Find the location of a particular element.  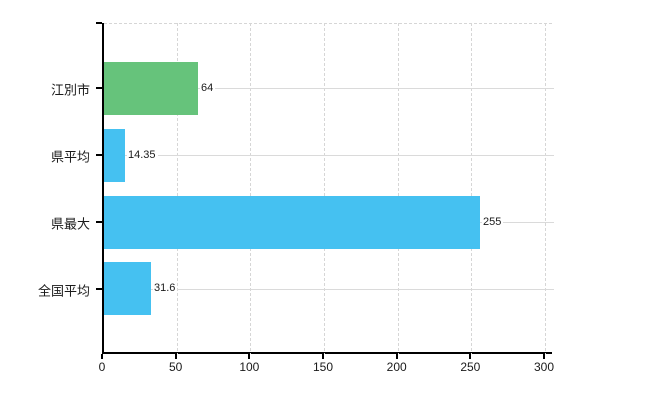

x-tick-label-150: 150 is located at coordinates (323, 367).